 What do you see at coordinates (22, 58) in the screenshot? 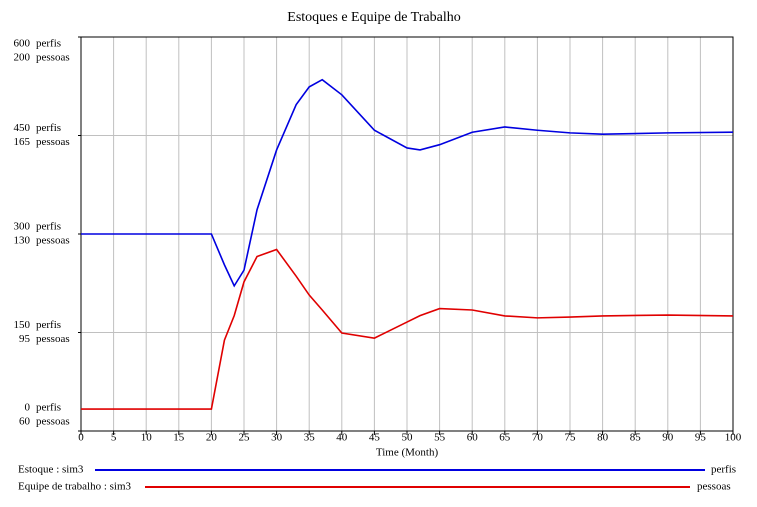
I see `y2-tick-label: 200` at bounding box center [22, 58].